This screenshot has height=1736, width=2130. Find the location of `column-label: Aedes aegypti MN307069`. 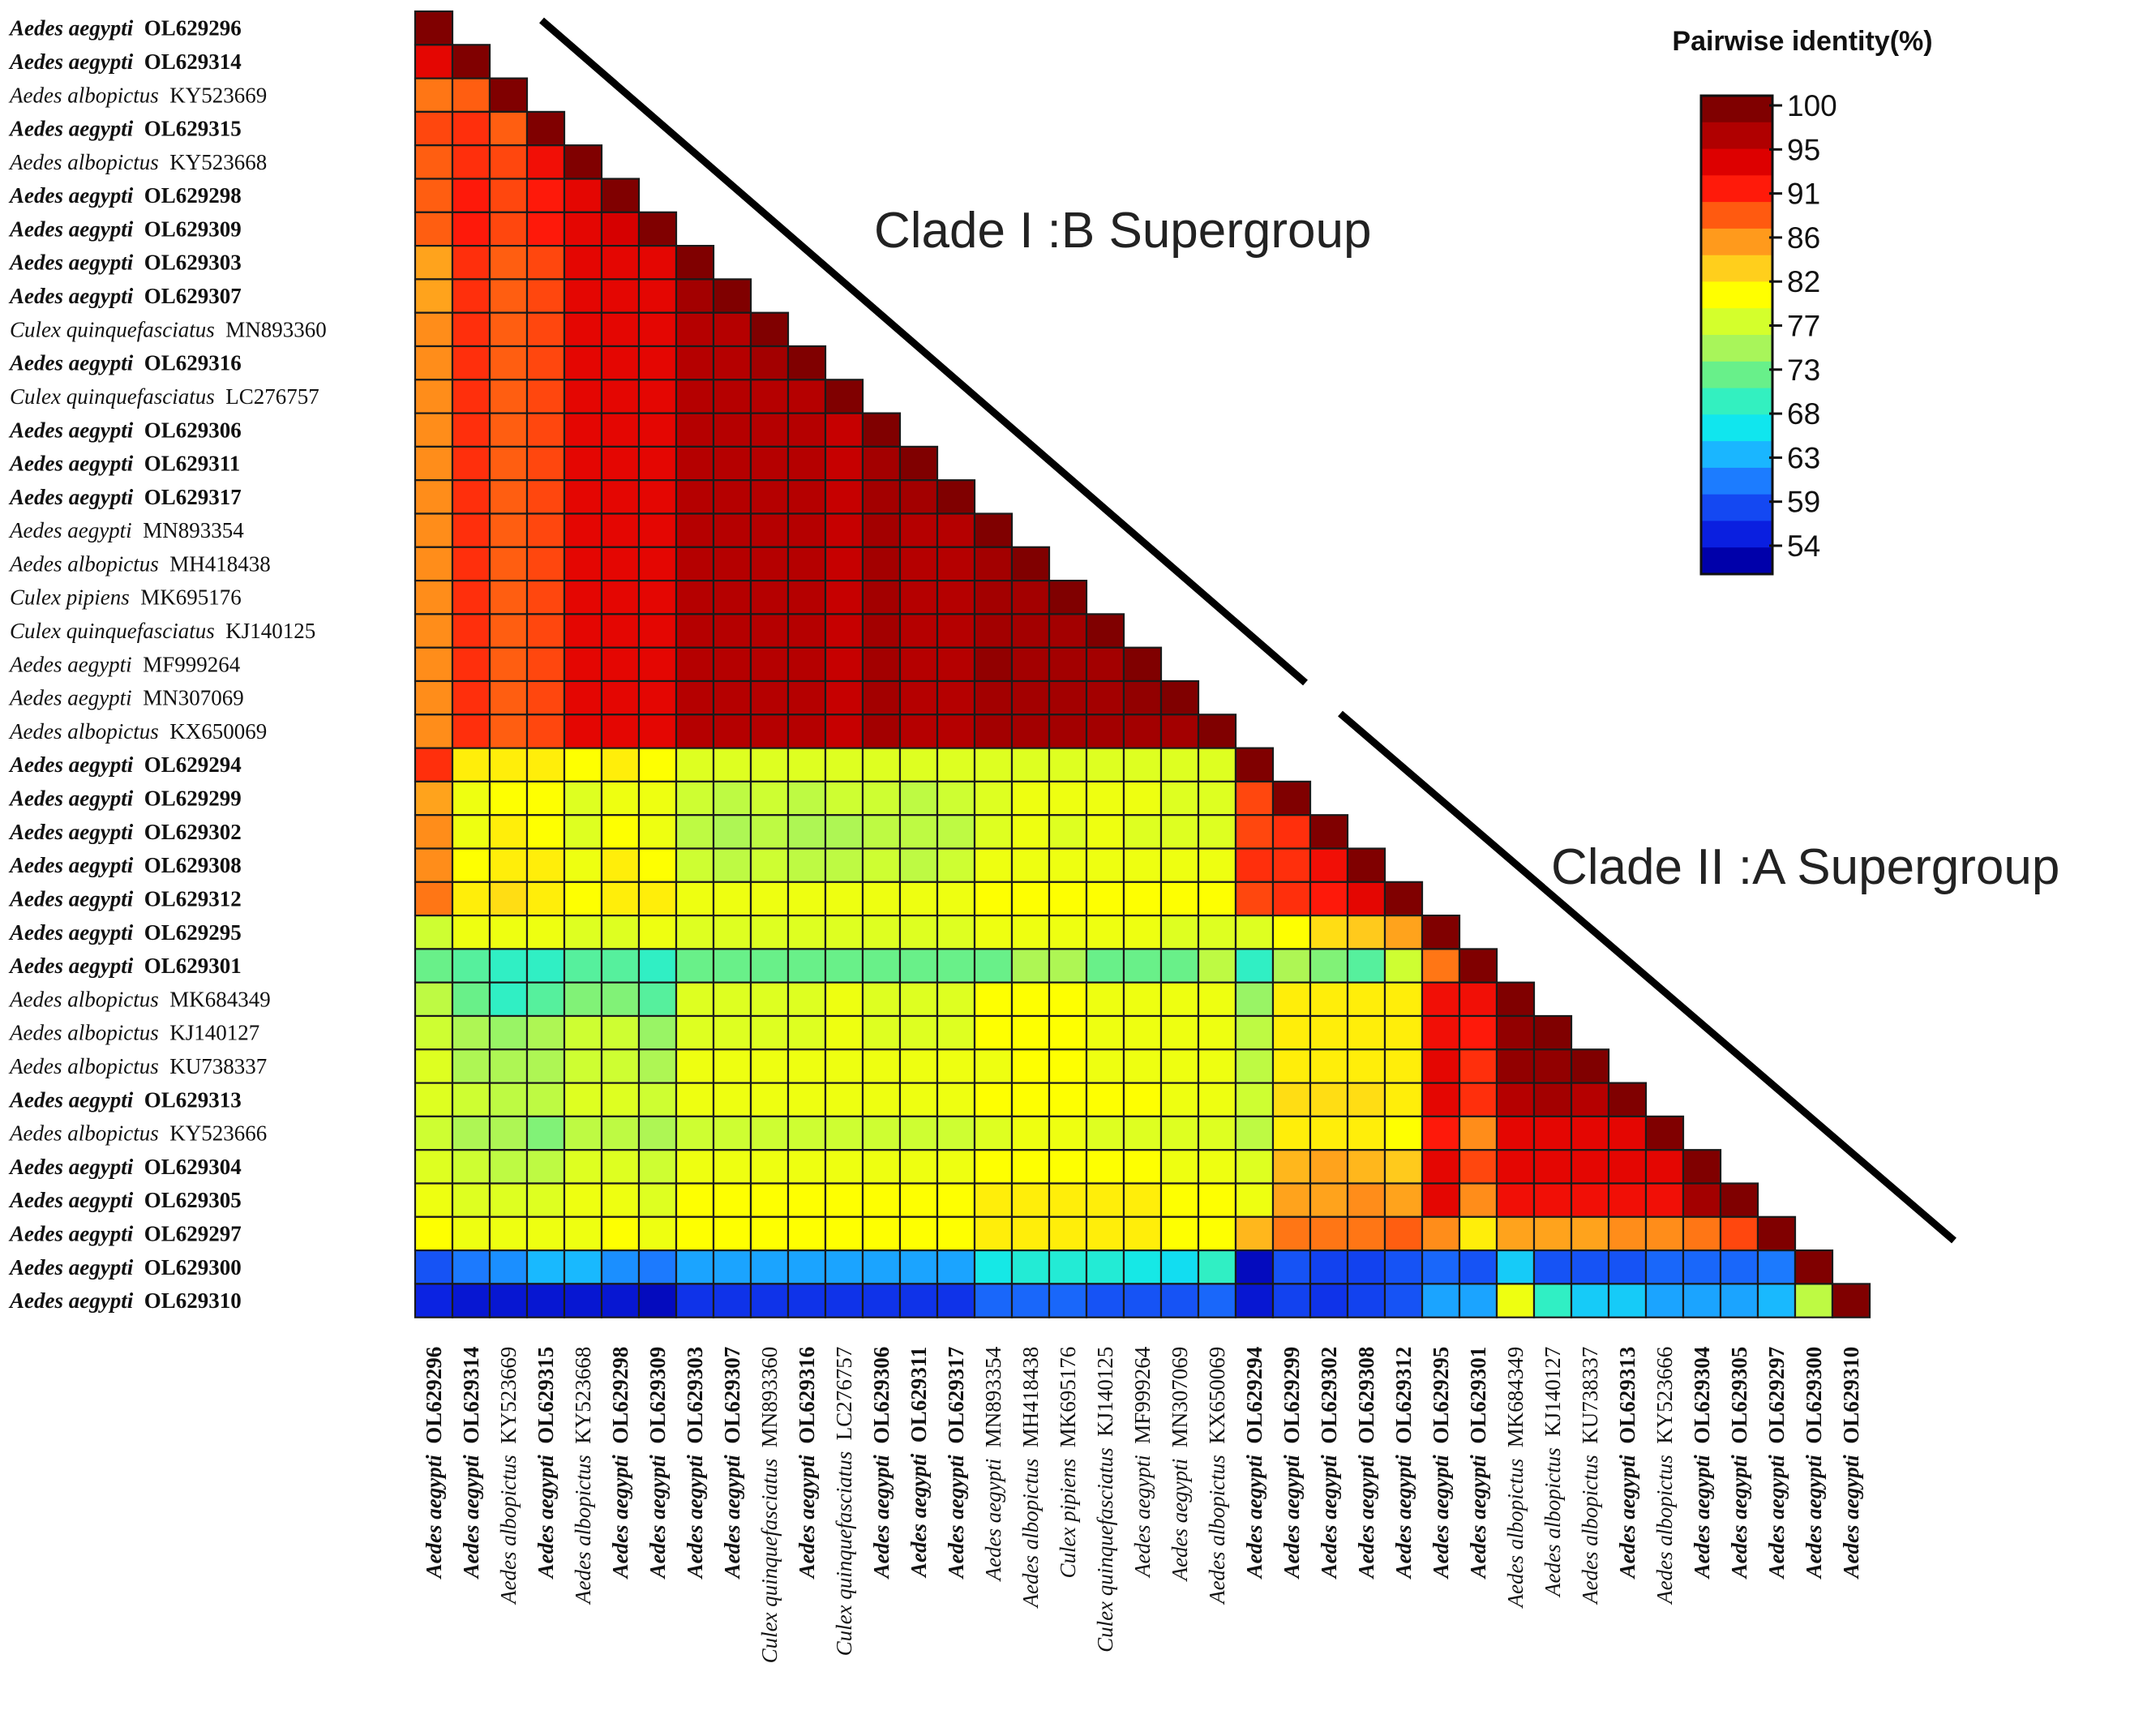

column-label: Aedes aegypti MN307069 is located at coordinates (1180, 1465).